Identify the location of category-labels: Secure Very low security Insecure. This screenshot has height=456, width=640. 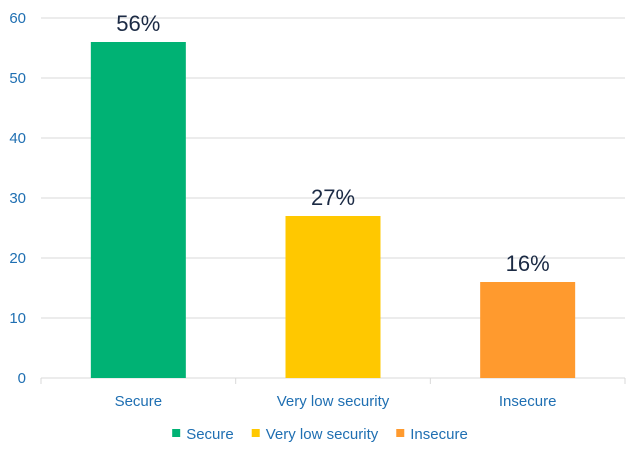
(336, 401).